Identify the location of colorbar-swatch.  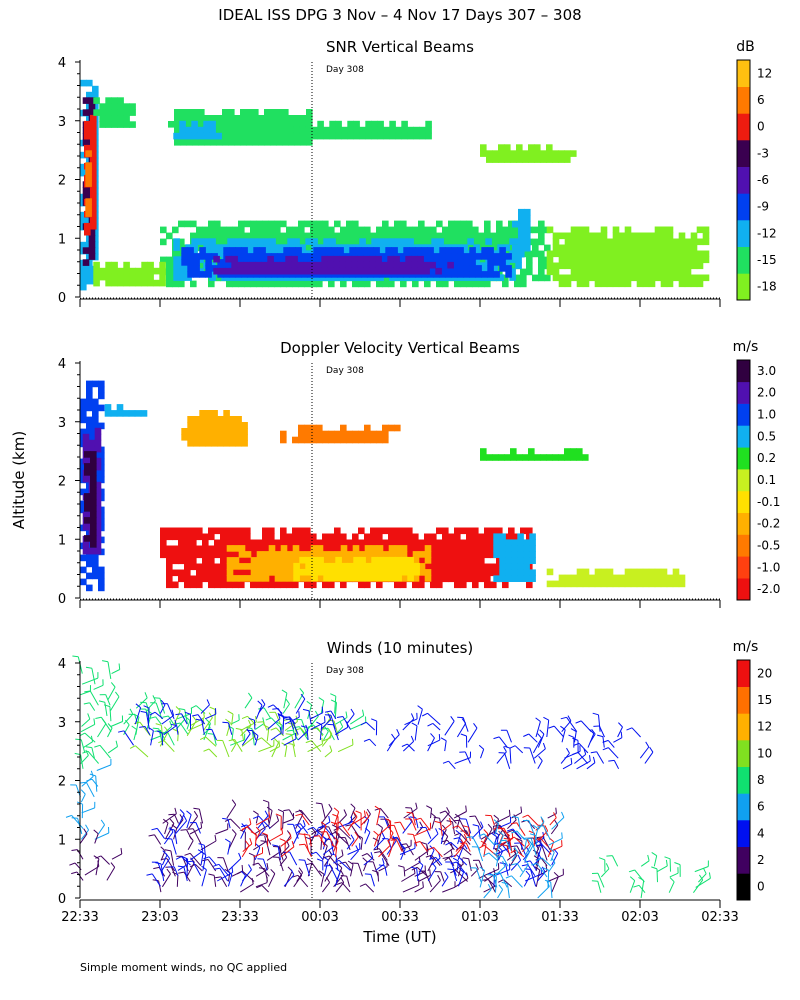
(743, 371).